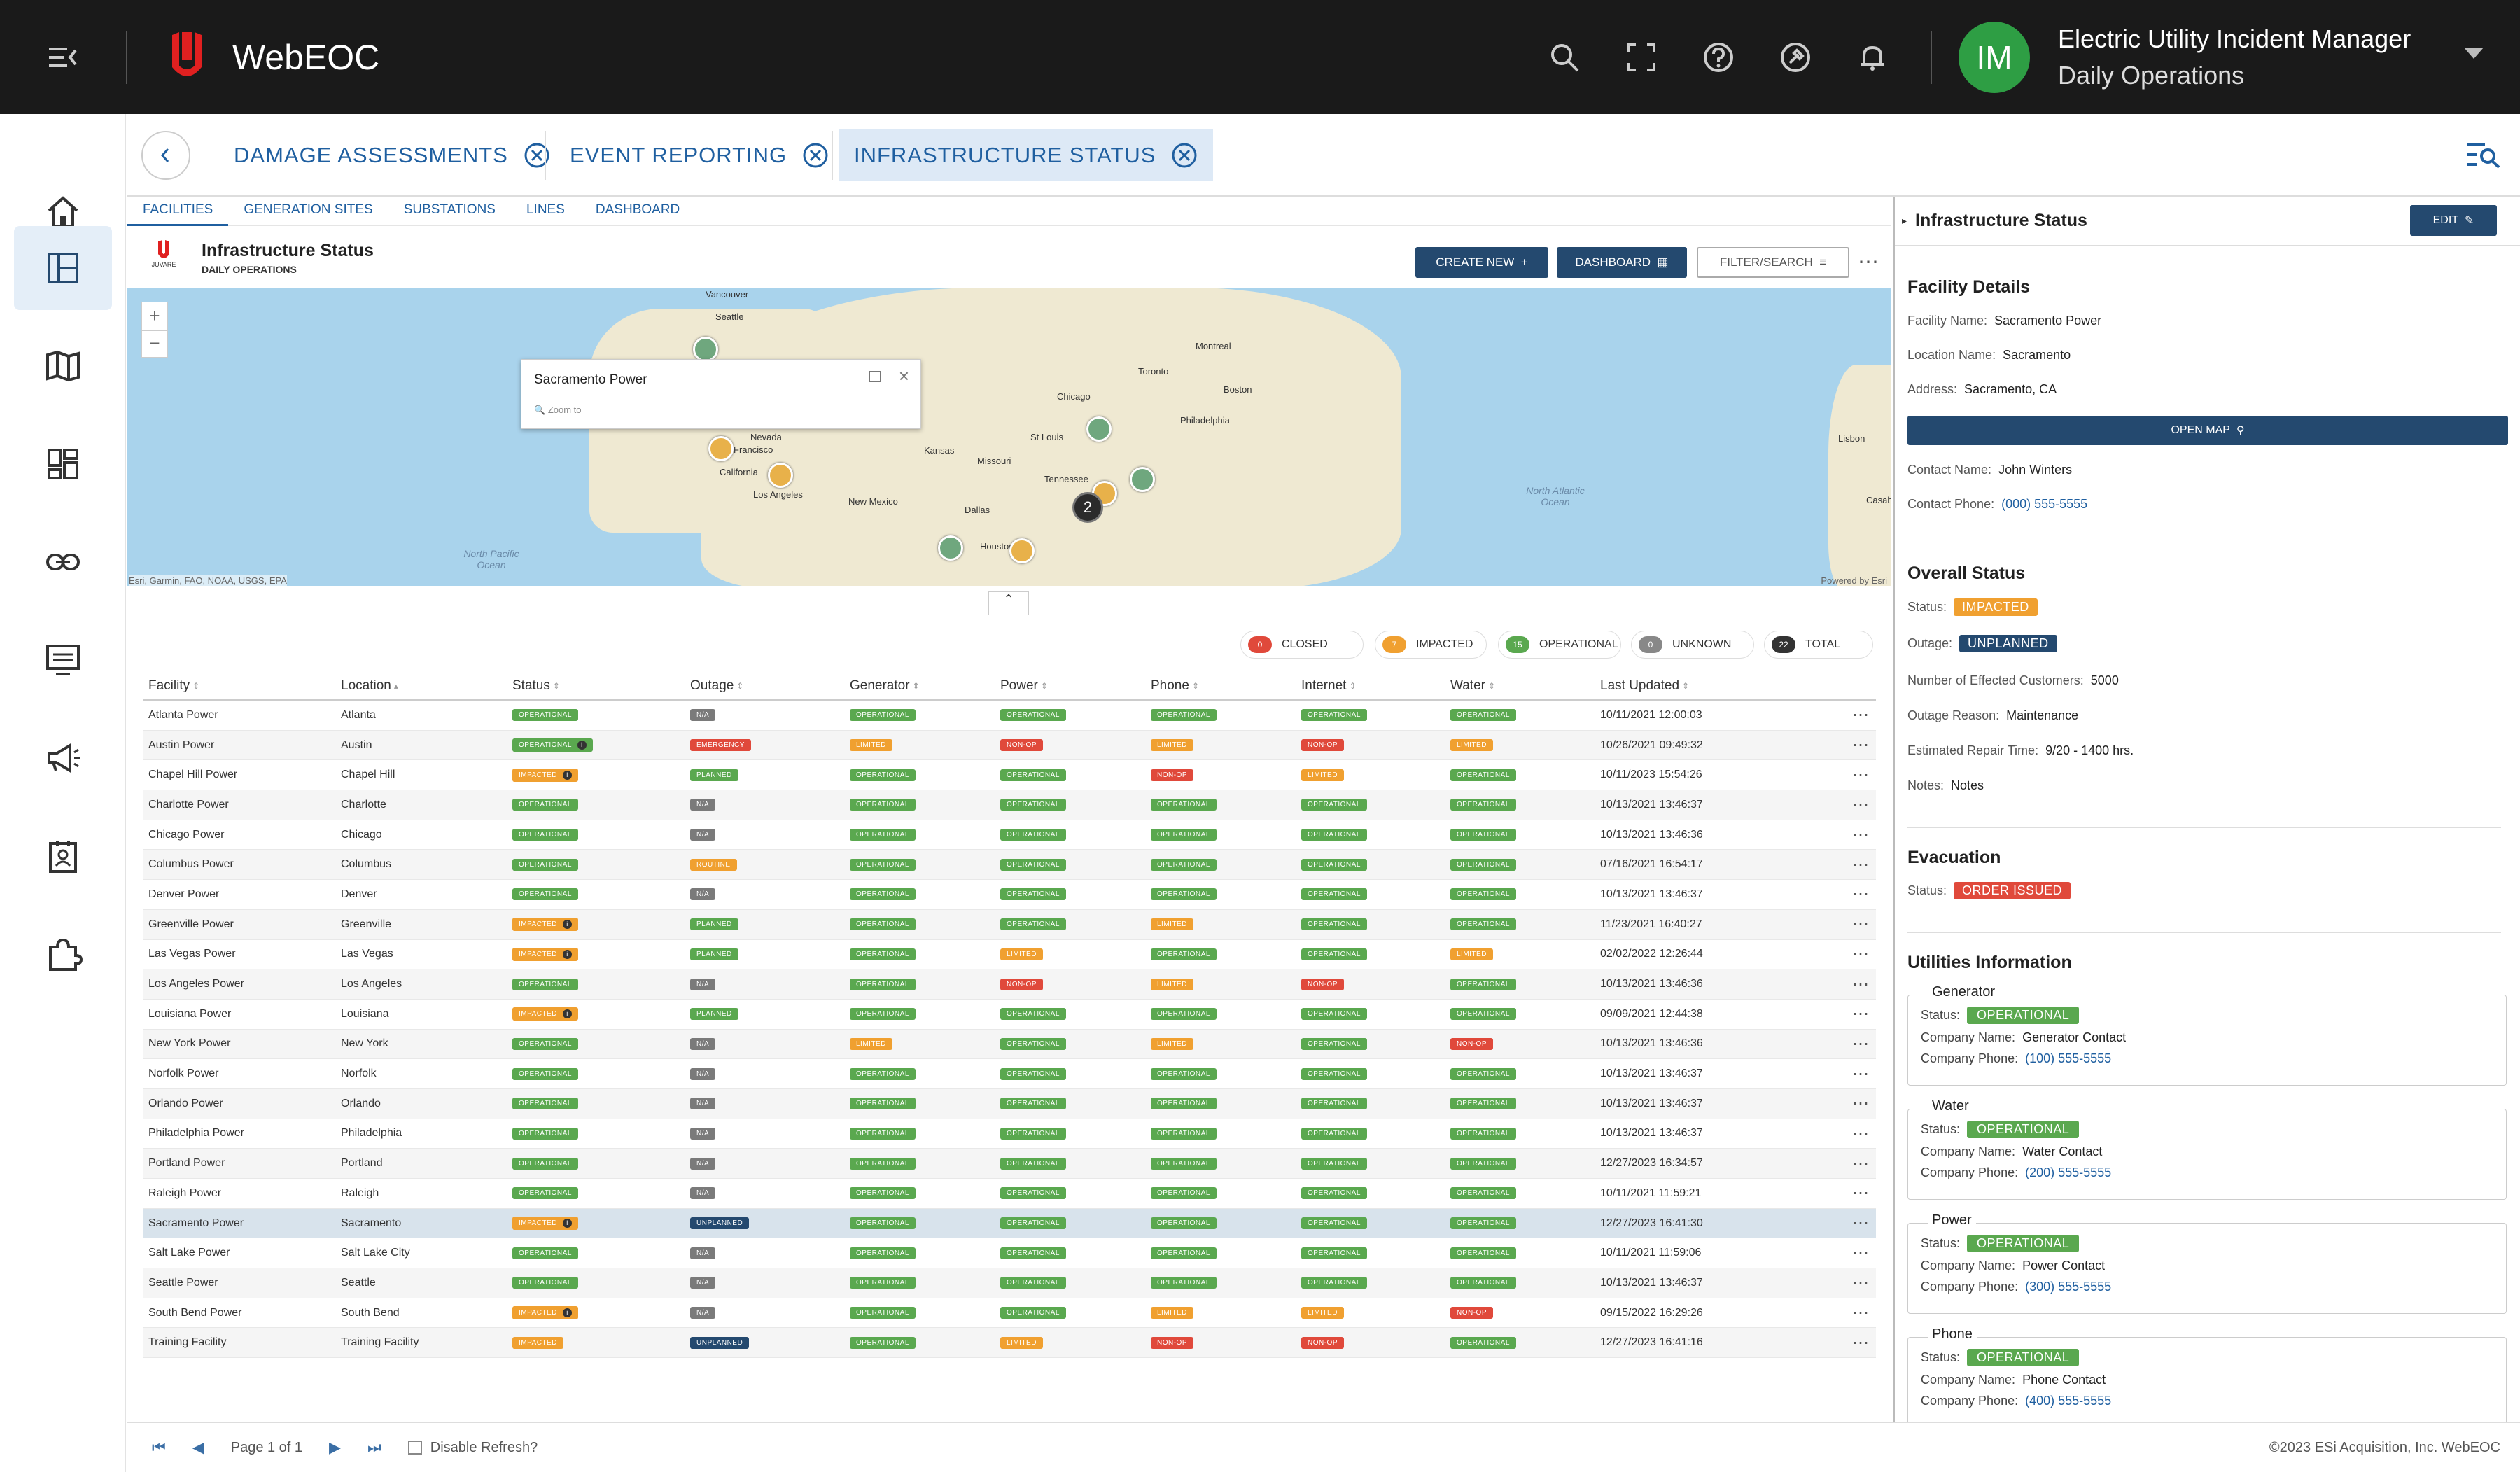  What do you see at coordinates (154, 315) in the screenshot?
I see `zoom-in-button: +` at bounding box center [154, 315].